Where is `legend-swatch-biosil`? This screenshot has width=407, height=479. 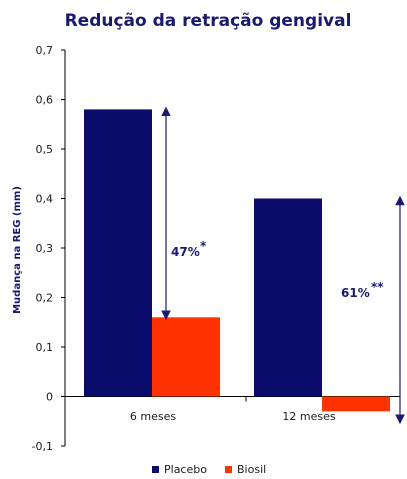 legend-swatch-biosil is located at coordinates (228, 469).